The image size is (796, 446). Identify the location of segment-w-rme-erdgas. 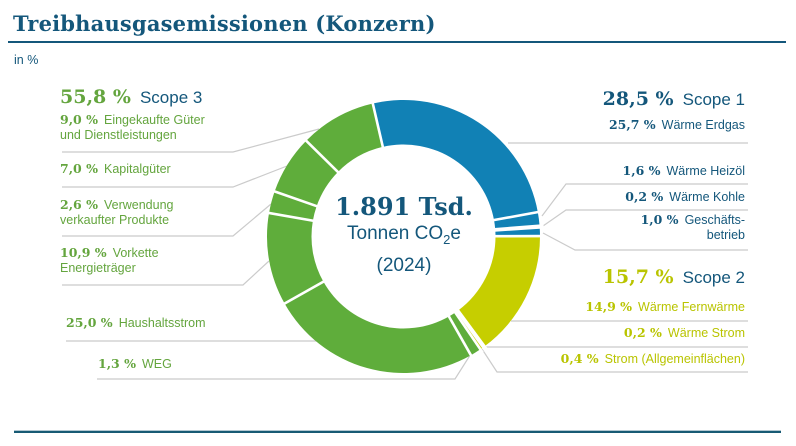
(455, 160).